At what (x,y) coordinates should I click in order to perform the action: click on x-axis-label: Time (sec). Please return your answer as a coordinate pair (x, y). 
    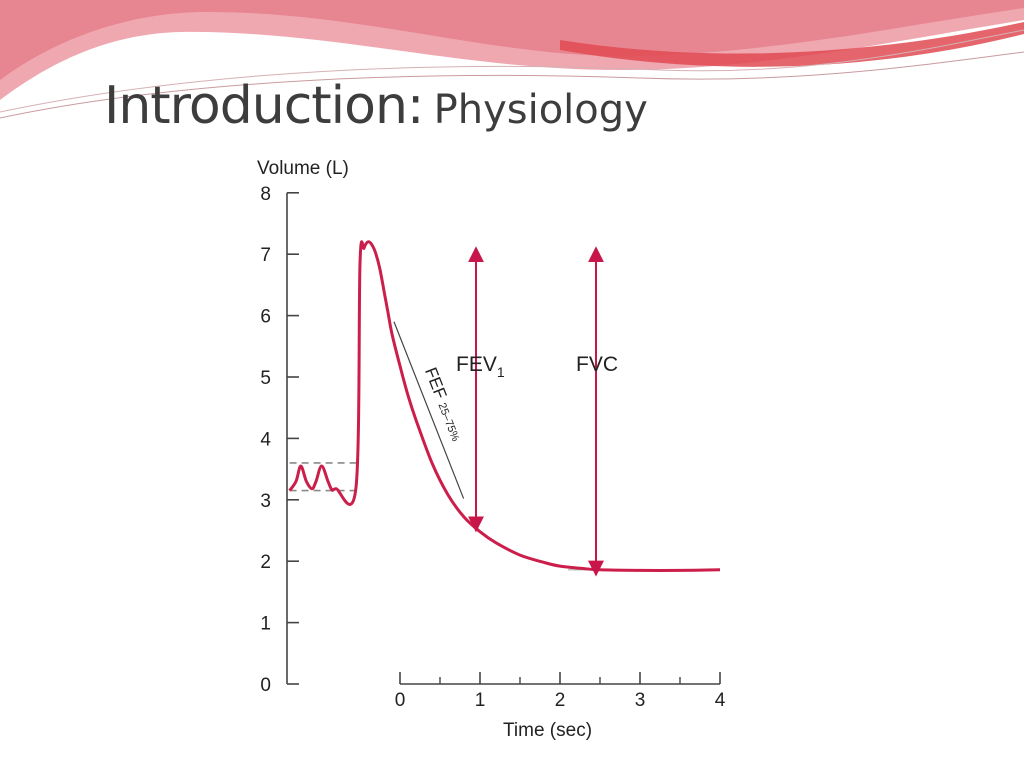
    Looking at the image, I should click on (547, 730).